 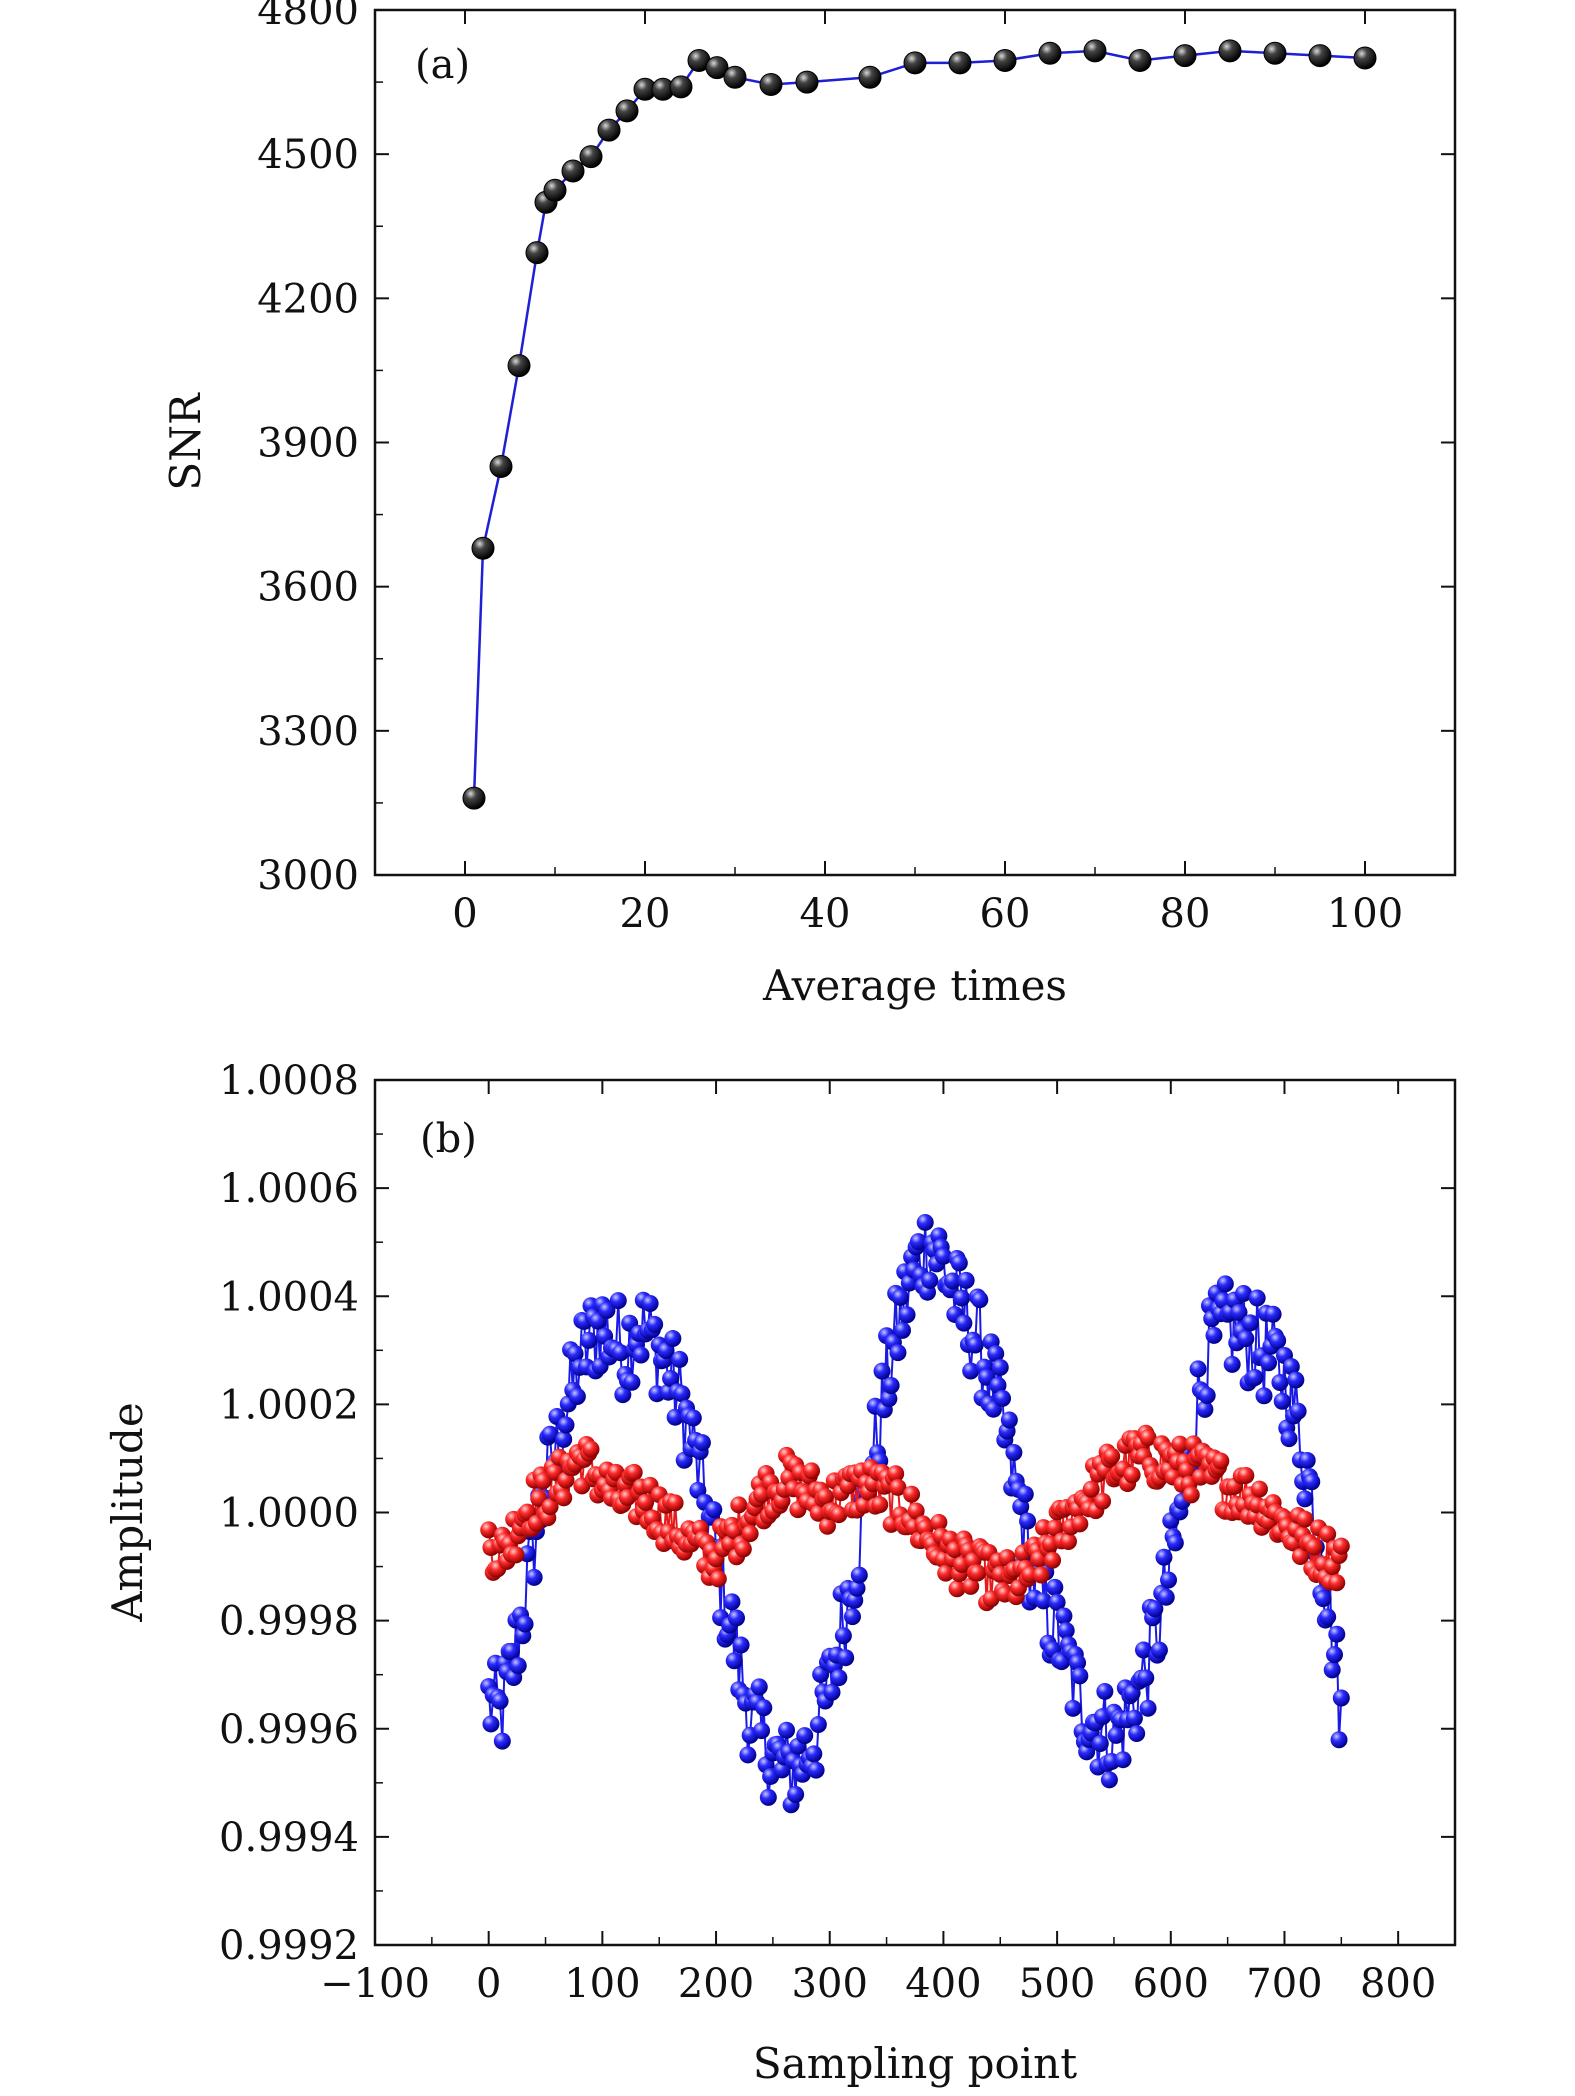 What do you see at coordinates (308, 17) in the screenshot?
I see `y-tick-label: 4800` at bounding box center [308, 17].